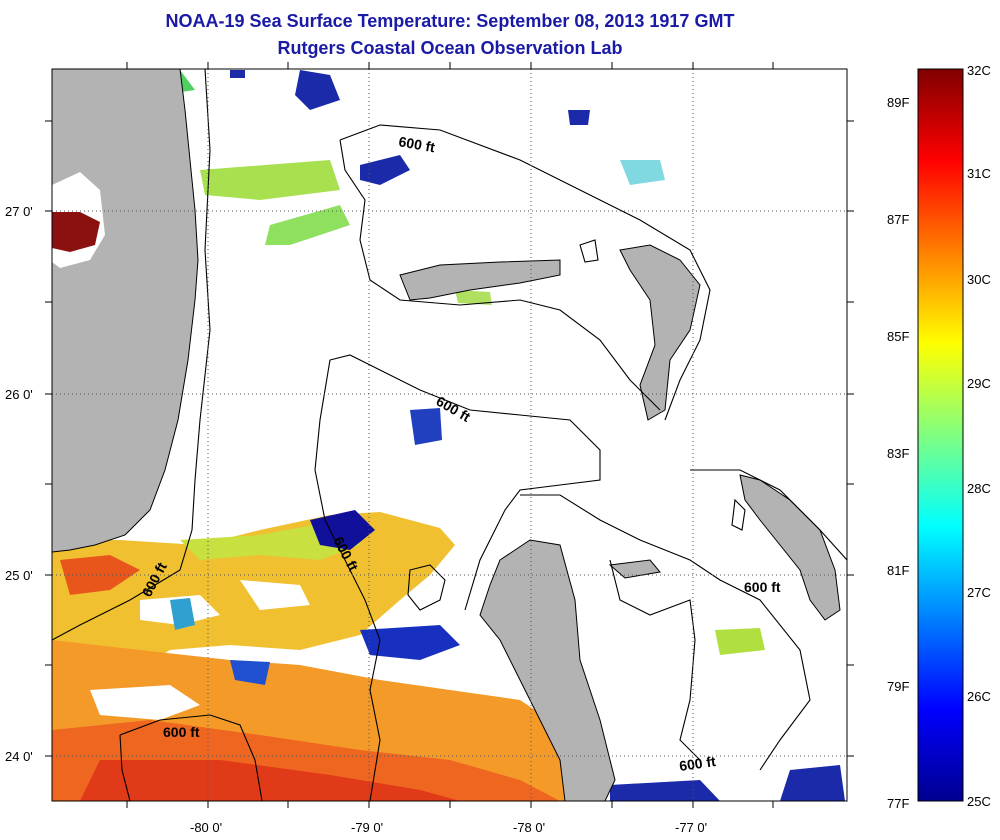  I want to click on colorbar-celsius-label: 26C, so click(979, 696).